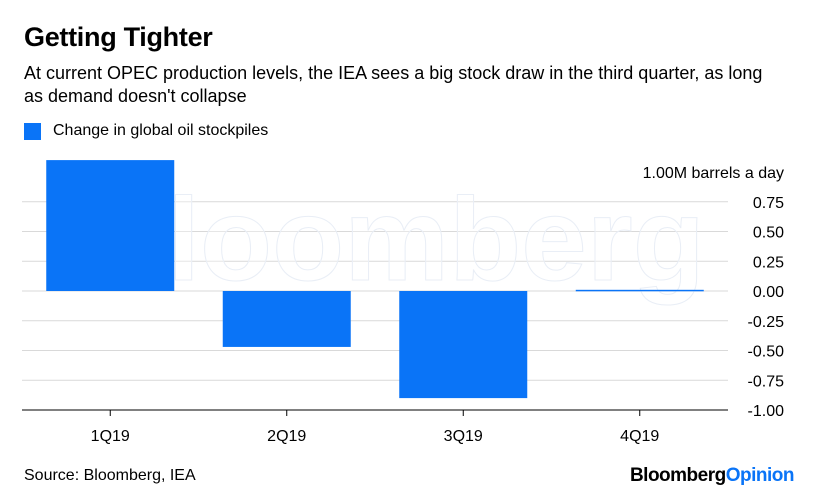 This screenshot has height=496, width=814. I want to click on x-tick-label: 3Q19, so click(463, 436).